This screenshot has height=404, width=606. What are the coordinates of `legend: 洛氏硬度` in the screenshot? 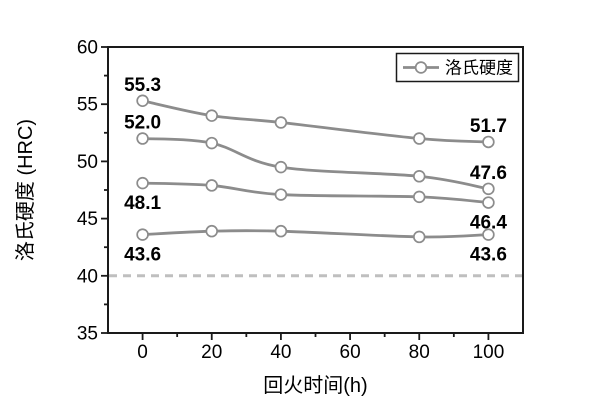 It's located at (457, 67).